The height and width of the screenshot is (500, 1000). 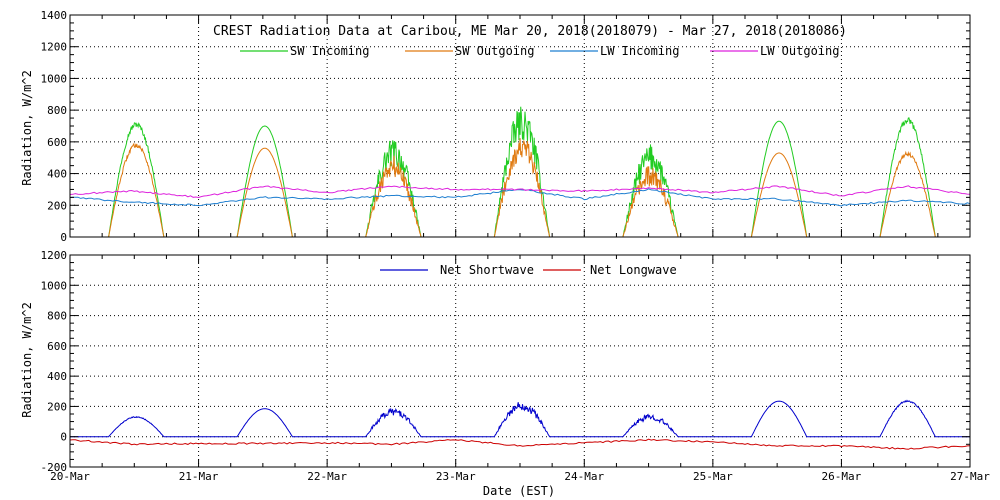 I want to click on bottom-ylabel: Radiation, W/m^2, so click(x=27, y=360).